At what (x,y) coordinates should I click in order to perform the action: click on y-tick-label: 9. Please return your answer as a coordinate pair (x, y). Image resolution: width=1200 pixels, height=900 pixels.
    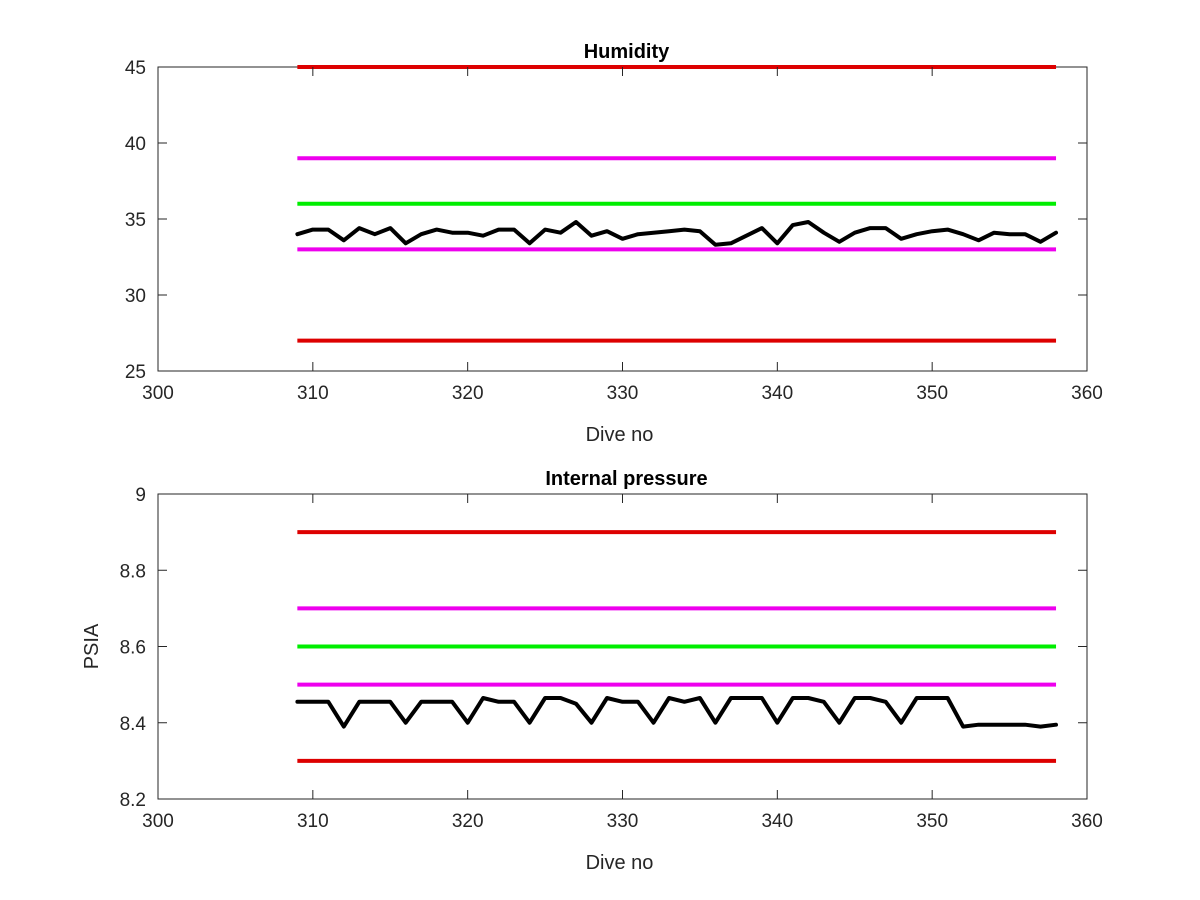
    Looking at the image, I should click on (140, 495).